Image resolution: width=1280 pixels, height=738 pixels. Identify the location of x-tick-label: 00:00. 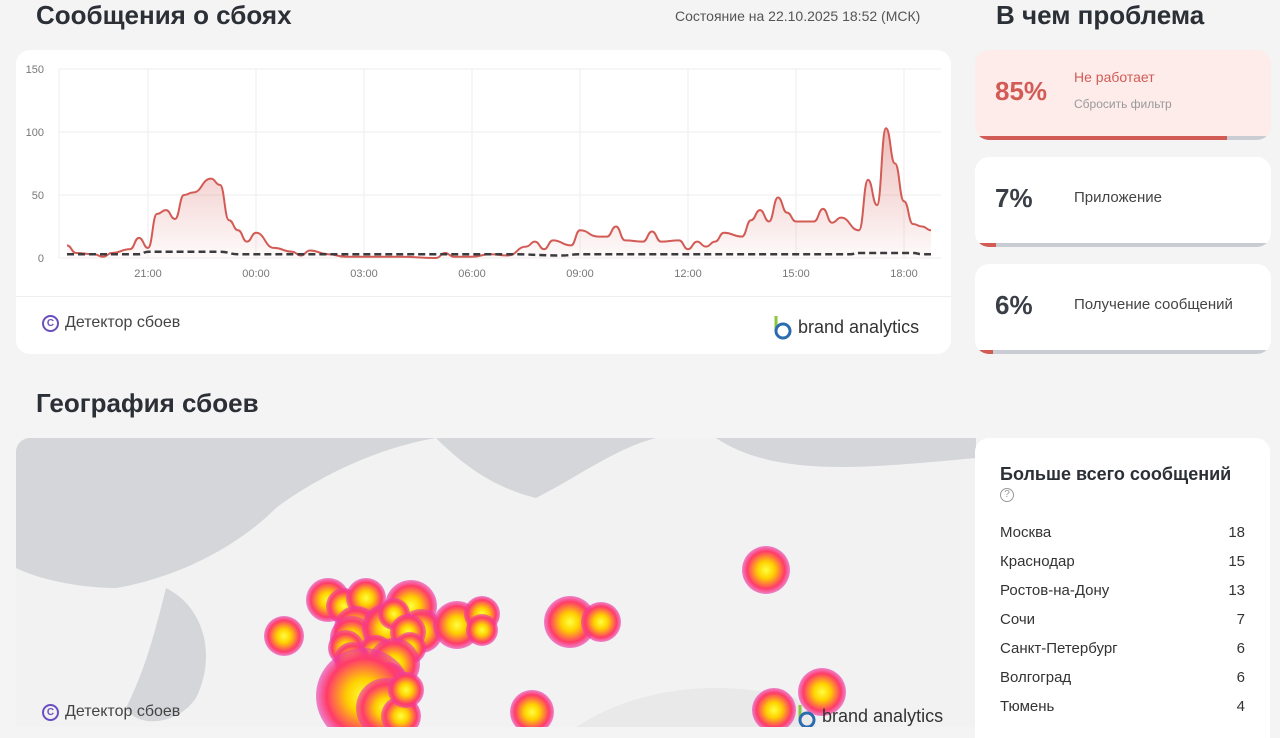
(256, 274).